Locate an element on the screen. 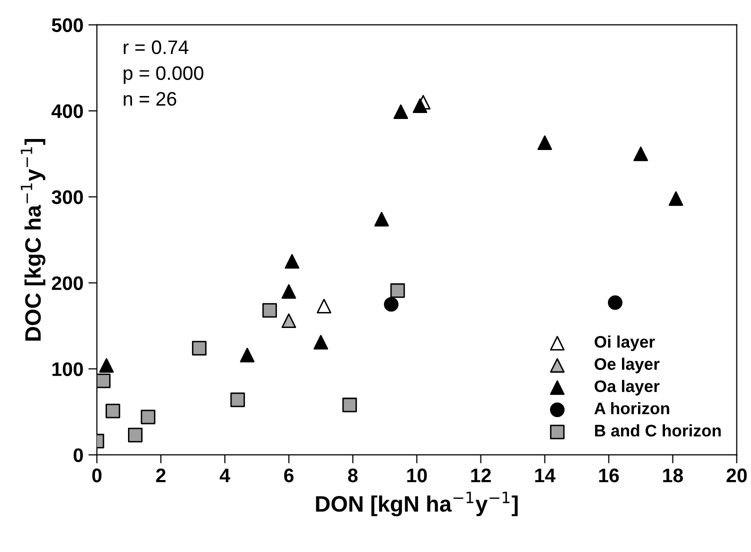  x-tick-label: 16 is located at coordinates (609, 475).